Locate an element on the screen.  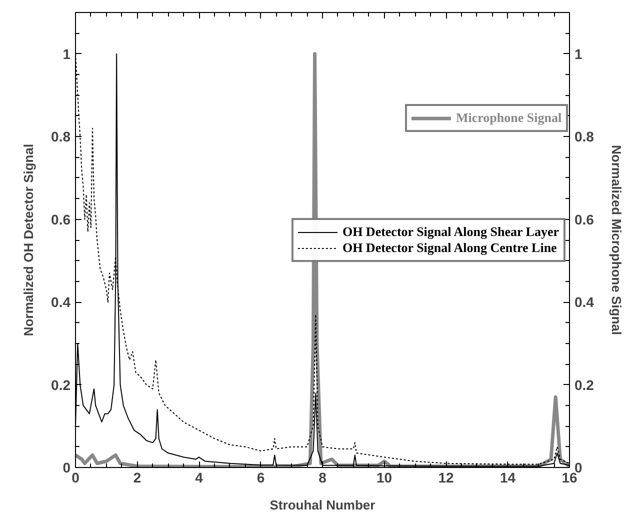
x-tick-label: 6 is located at coordinates (260, 478).